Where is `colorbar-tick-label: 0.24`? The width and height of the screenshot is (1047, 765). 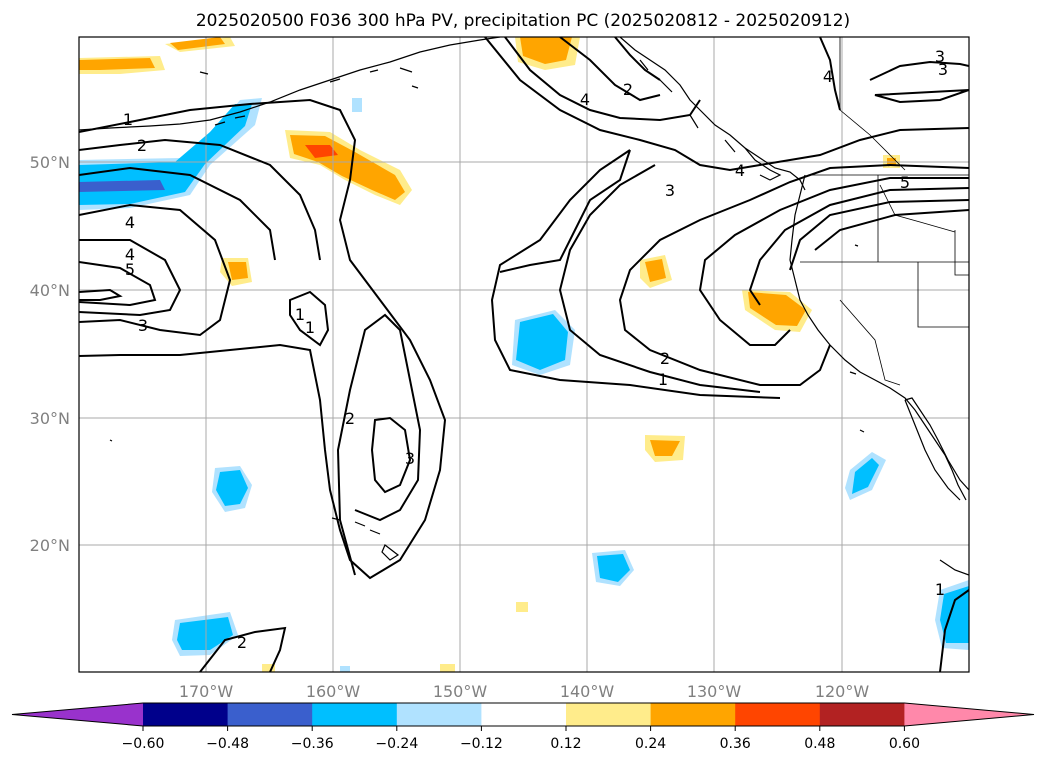 colorbar-tick-label: 0.24 is located at coordinates (650, 744).